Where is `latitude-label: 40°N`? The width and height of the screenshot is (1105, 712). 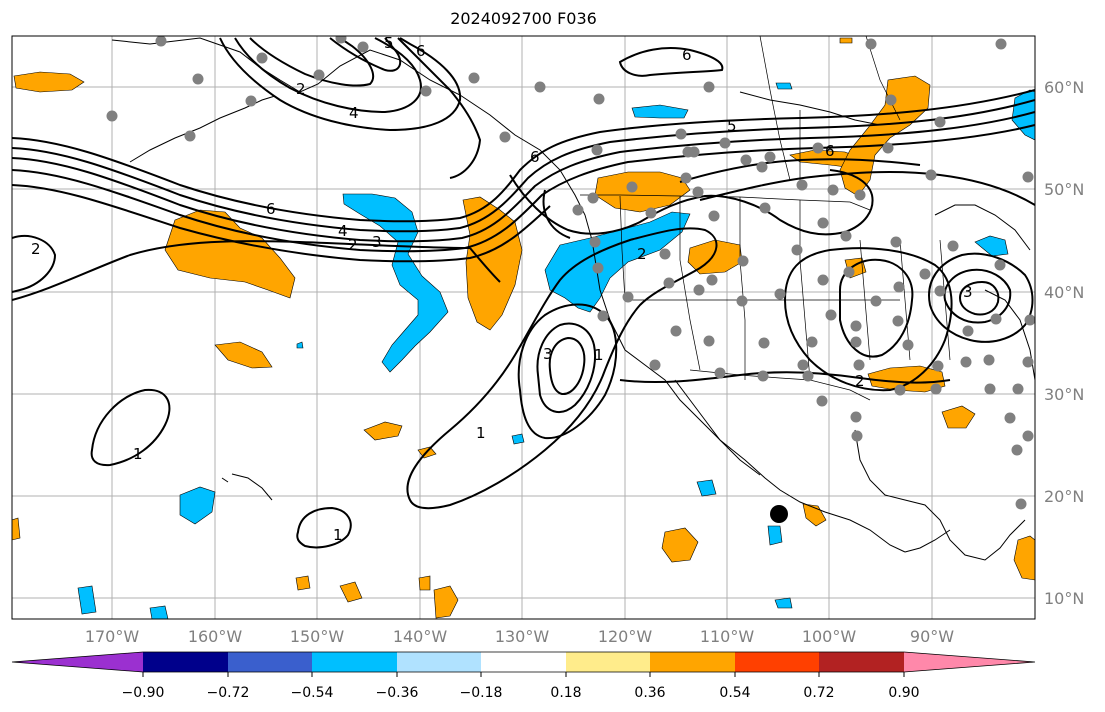
latitude-label: 40°N is located at coordinates (1064, 292).